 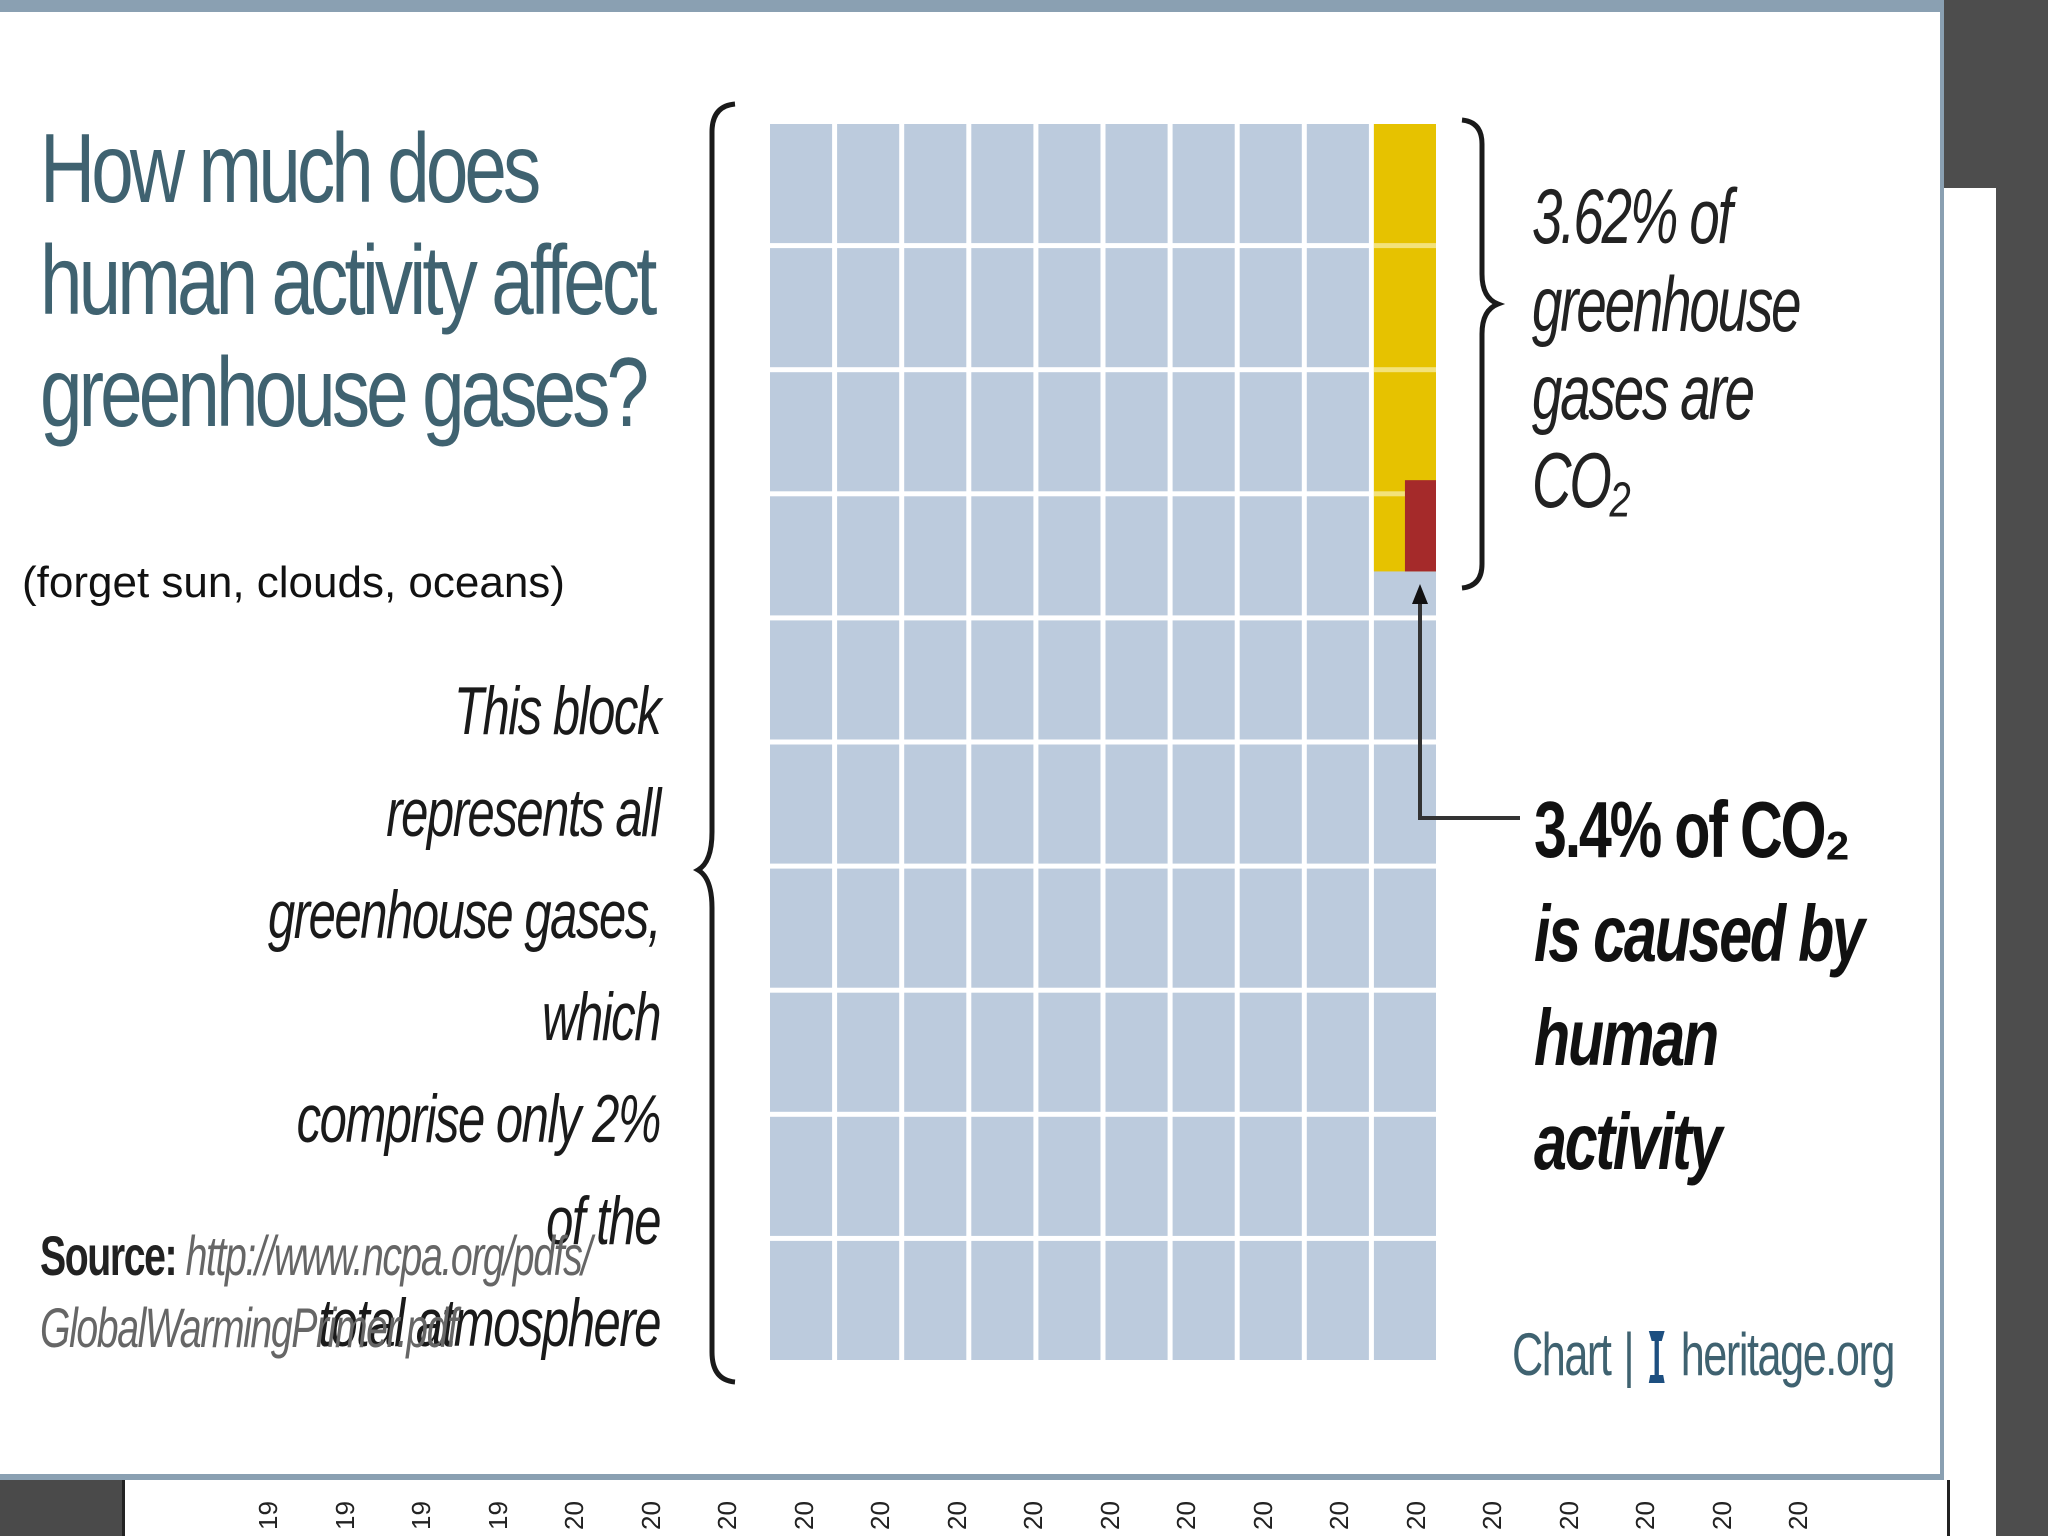 I want to click on source-url: http://www.ncpa.org/pdfs/, so click(x=389, y=1255).